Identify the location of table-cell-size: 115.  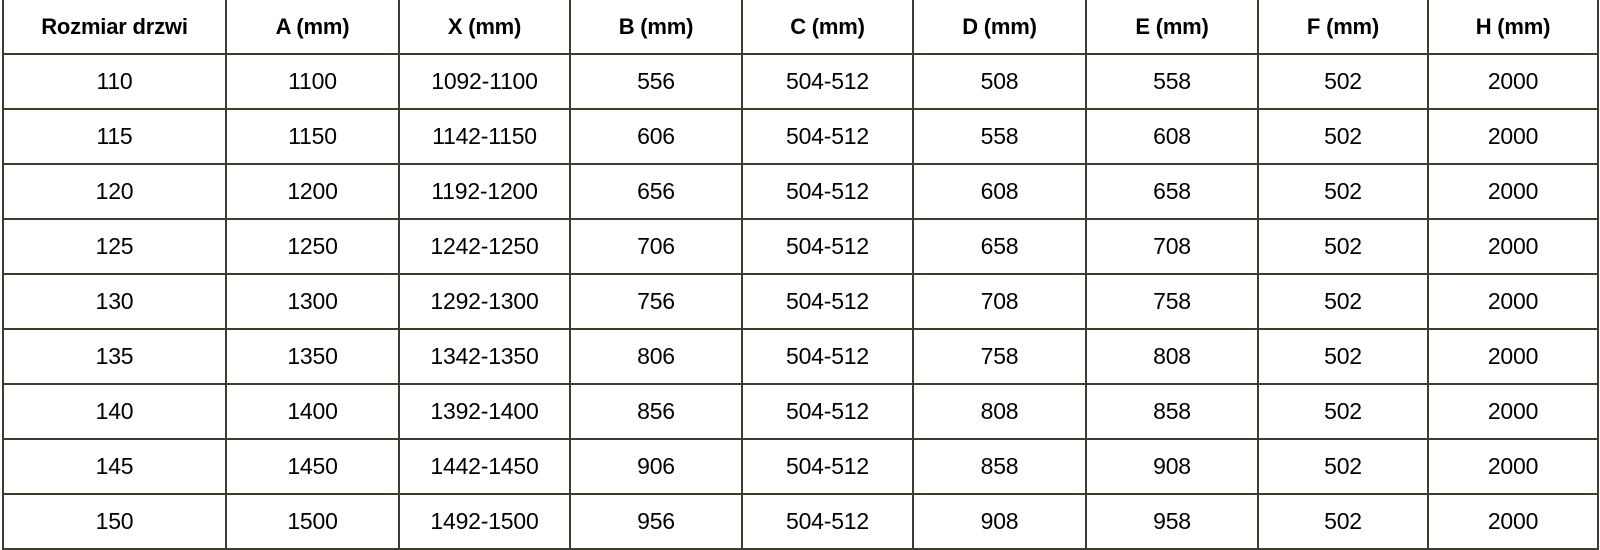
(114, 136).